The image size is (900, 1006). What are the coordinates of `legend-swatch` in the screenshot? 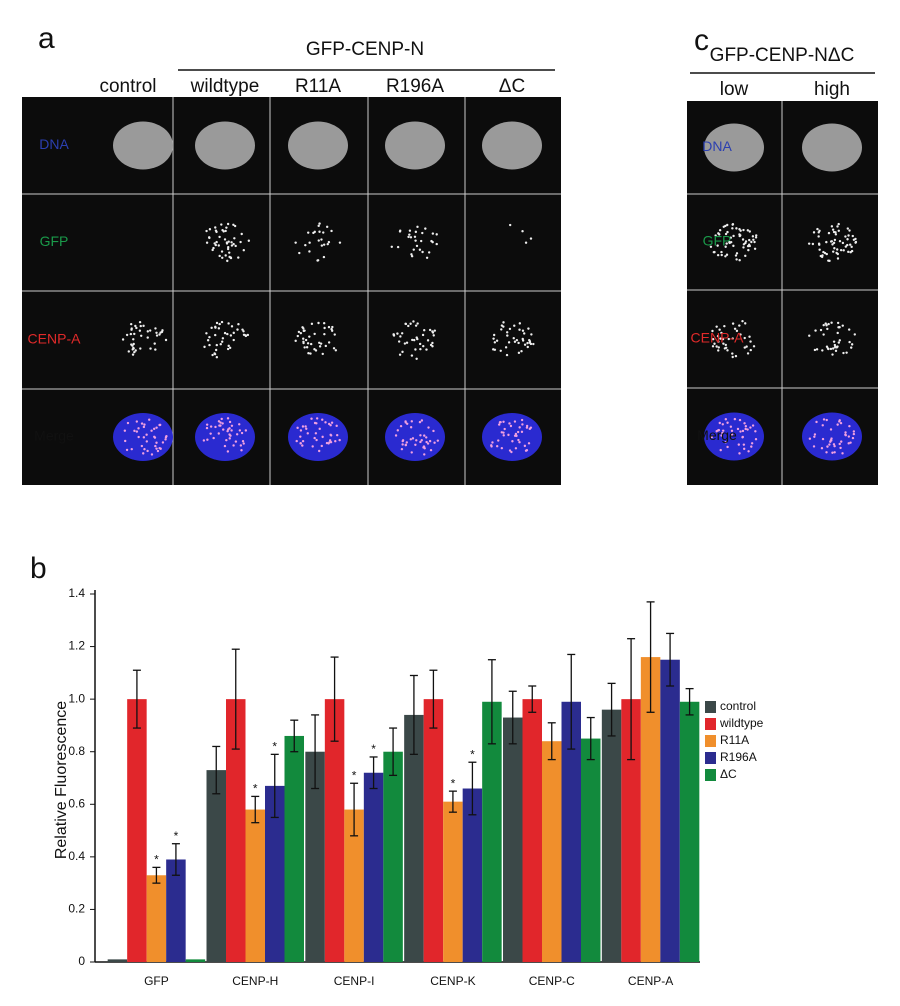 It's located at (710, 775).